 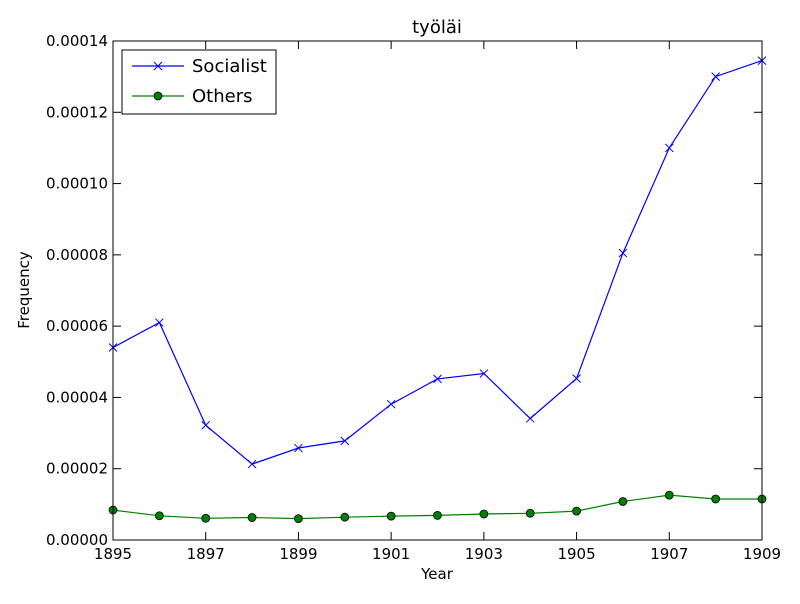 What do you see at coordinates (437, 574) in the screenshot?
I see `x-axis-label: Year` at bounding box center [437, 574].